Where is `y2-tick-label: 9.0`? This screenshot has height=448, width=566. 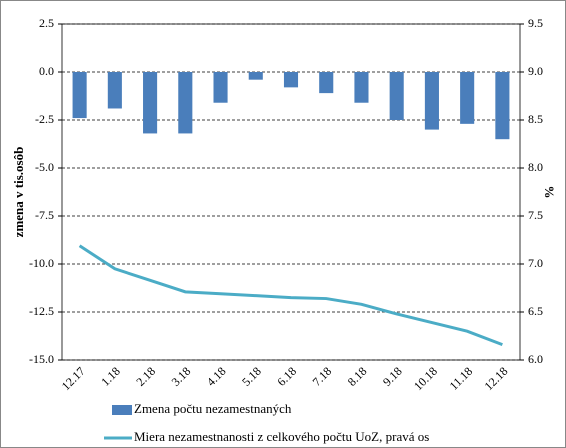
y2-tick-label: 9.0 is located at coordinates (535, 71).